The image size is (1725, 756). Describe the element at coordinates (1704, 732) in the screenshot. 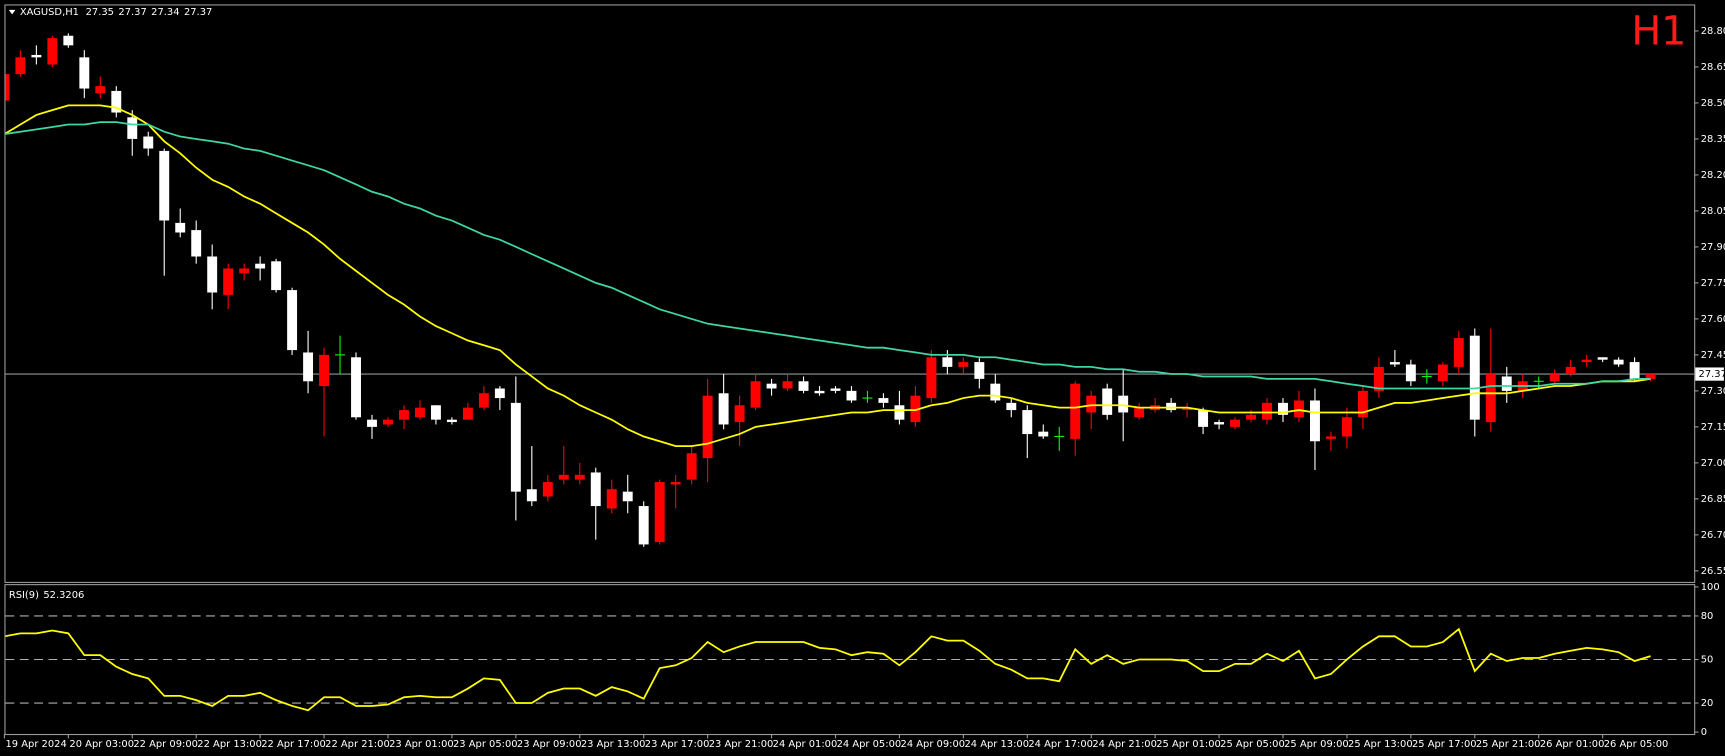

I see `y-tick-label: 0` at that location.